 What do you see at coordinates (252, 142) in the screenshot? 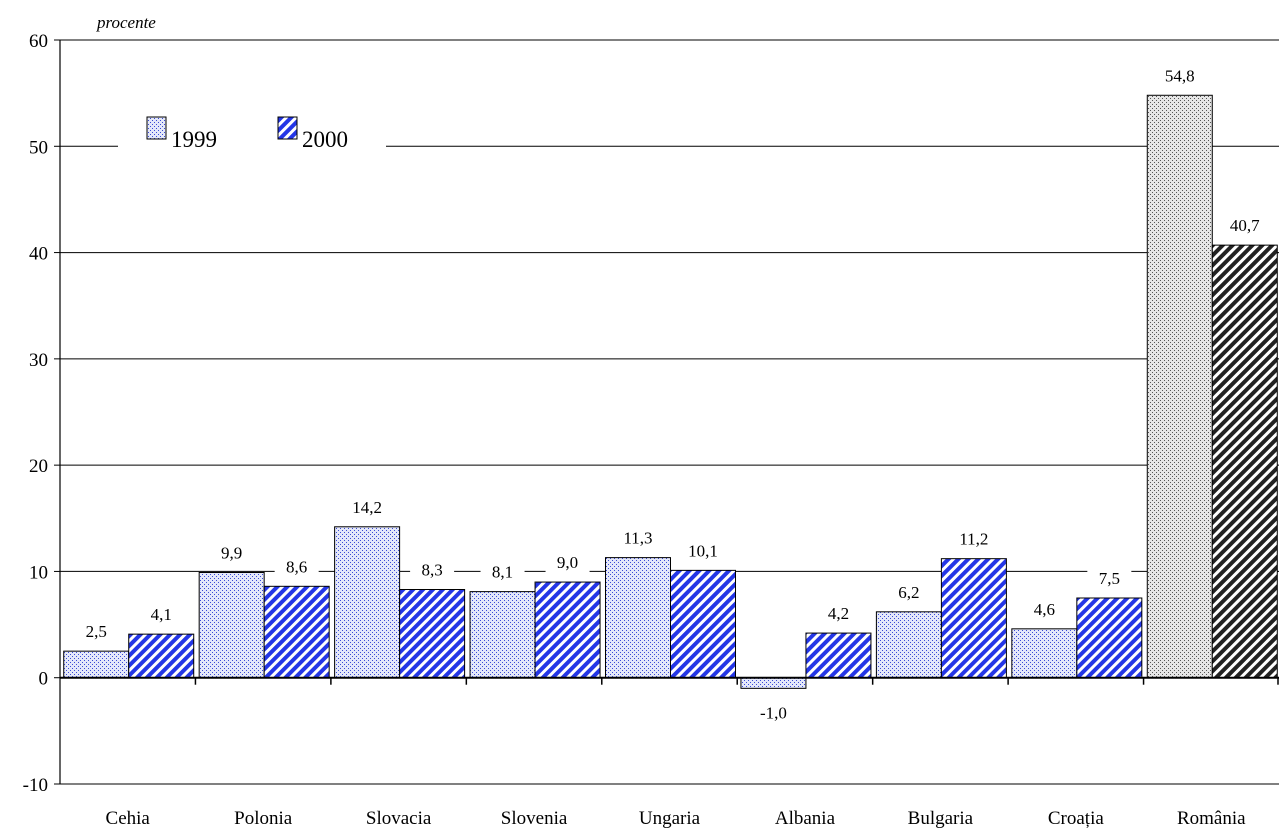
I see `legend: 1999 2000` at bounding box center [252, 142].